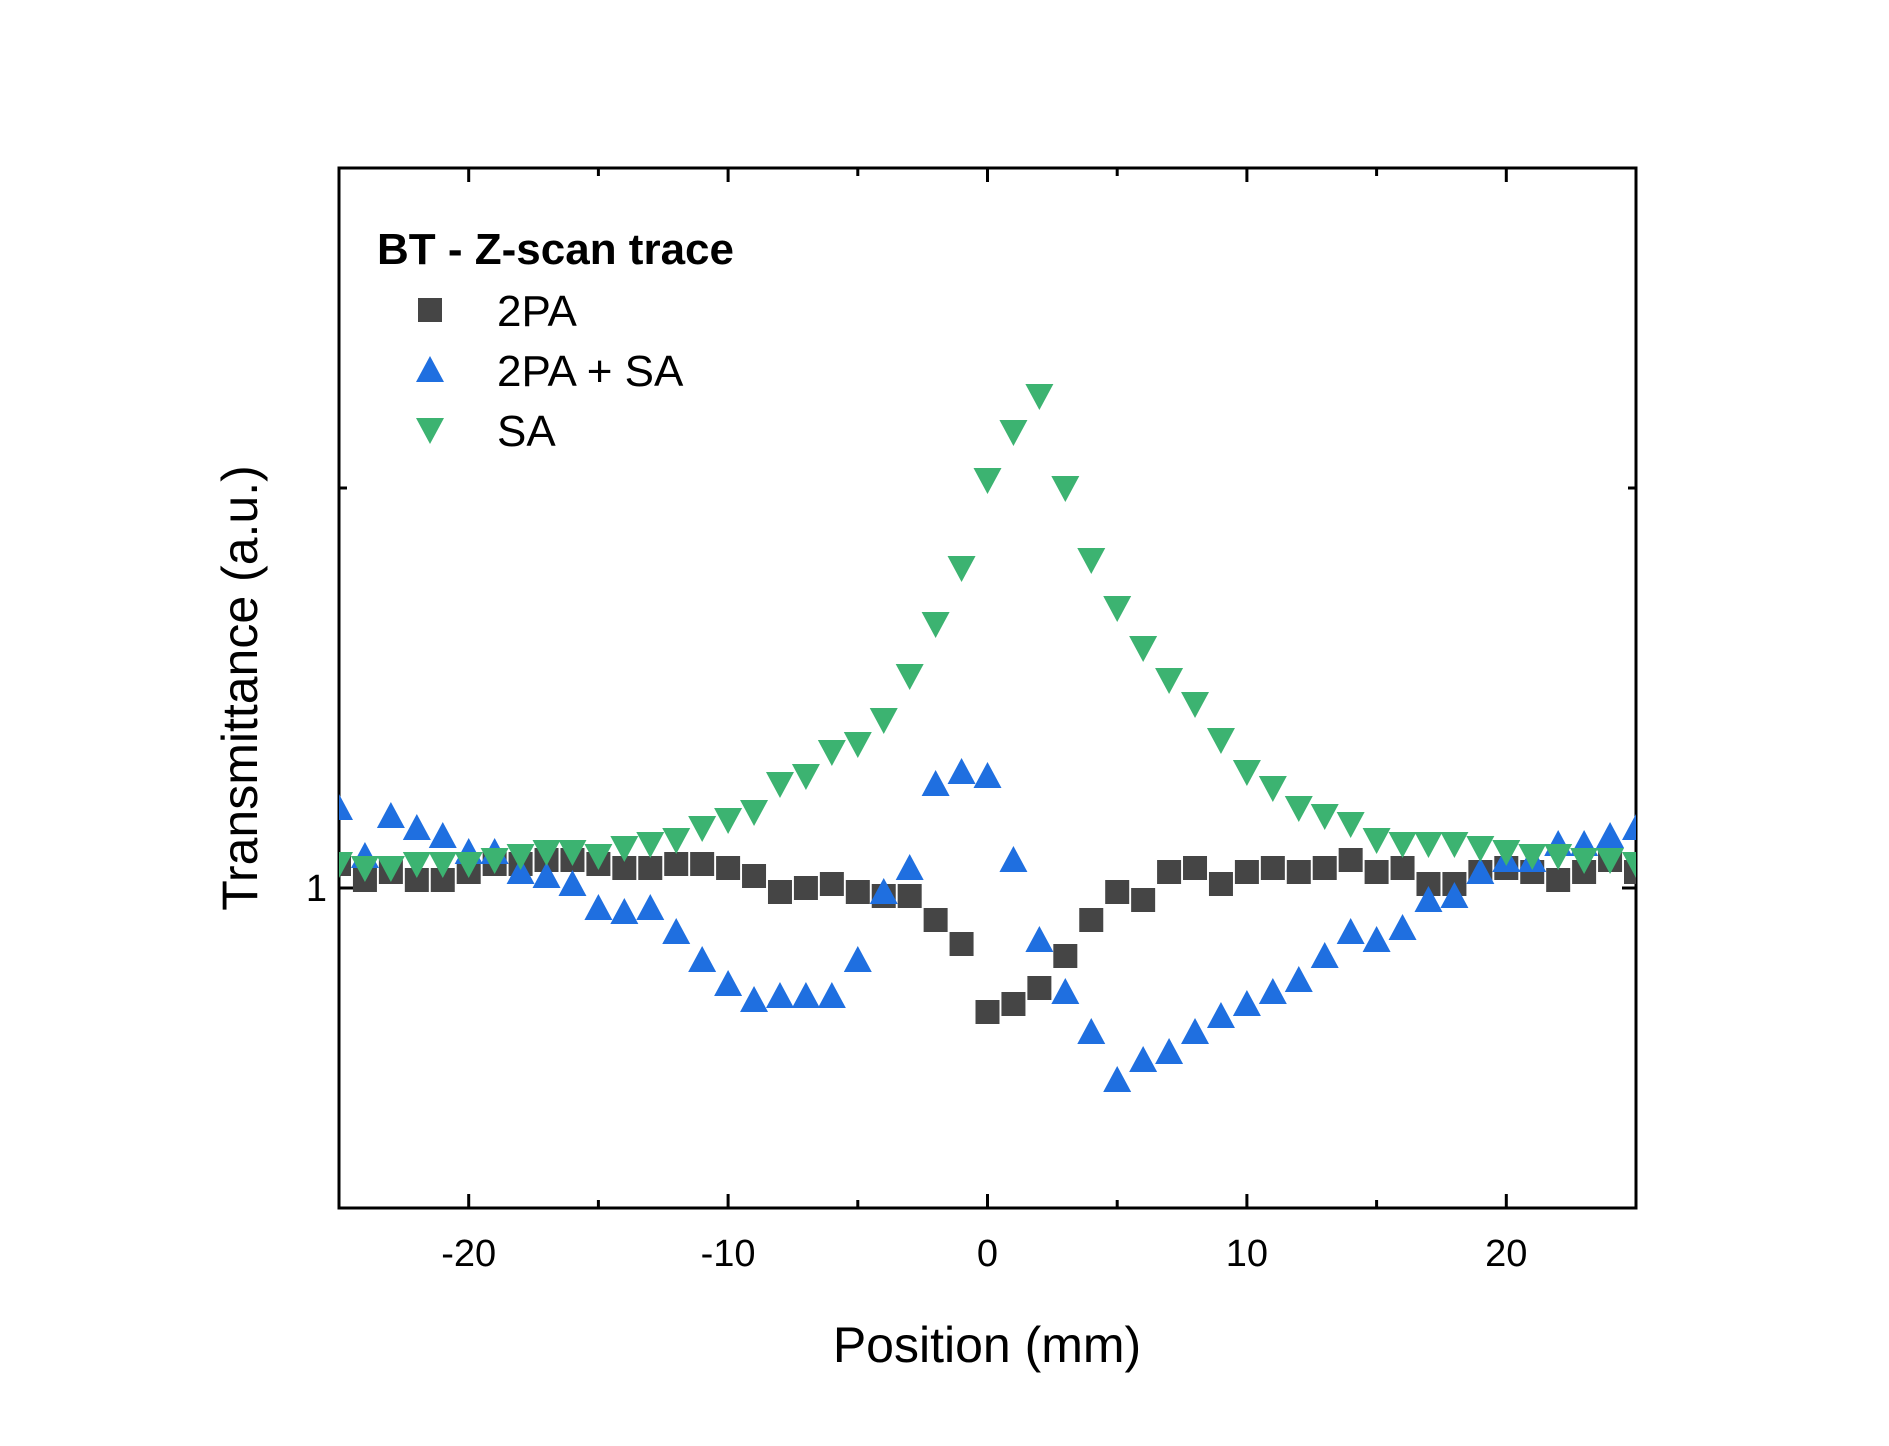 The width and height of the screenshot is (1889, 1446). Describe the element at coordinates (555, 249) in the screenshot. I see `legend-title: BT - Z-scan trace` at that location.